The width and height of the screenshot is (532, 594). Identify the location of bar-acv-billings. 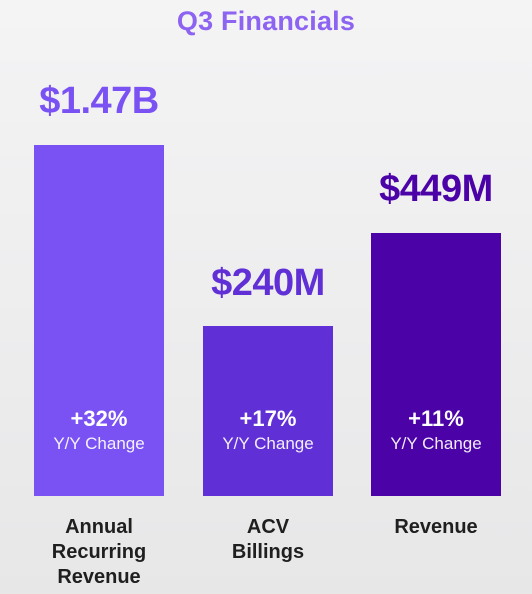
(268, 411).